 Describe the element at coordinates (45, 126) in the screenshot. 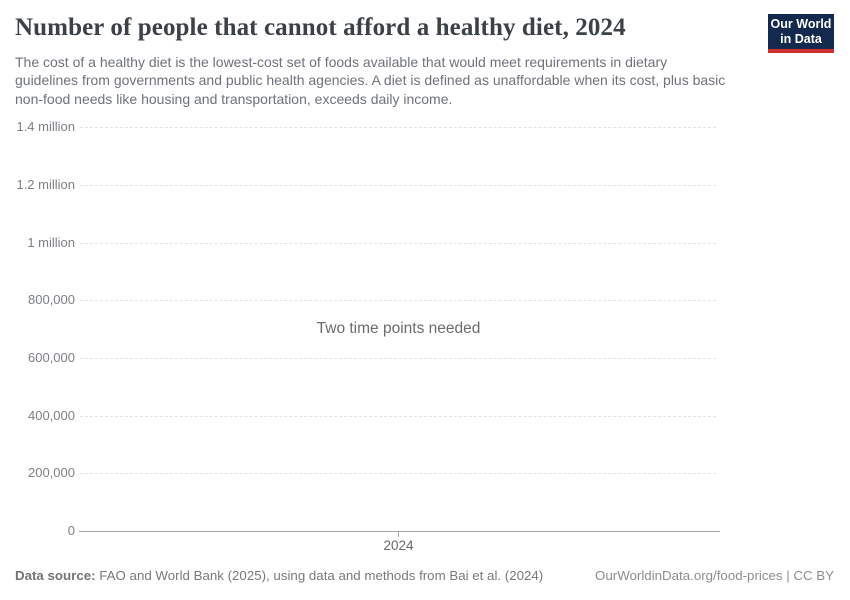

I see `y-tick-label: 1.4 million` at that location.